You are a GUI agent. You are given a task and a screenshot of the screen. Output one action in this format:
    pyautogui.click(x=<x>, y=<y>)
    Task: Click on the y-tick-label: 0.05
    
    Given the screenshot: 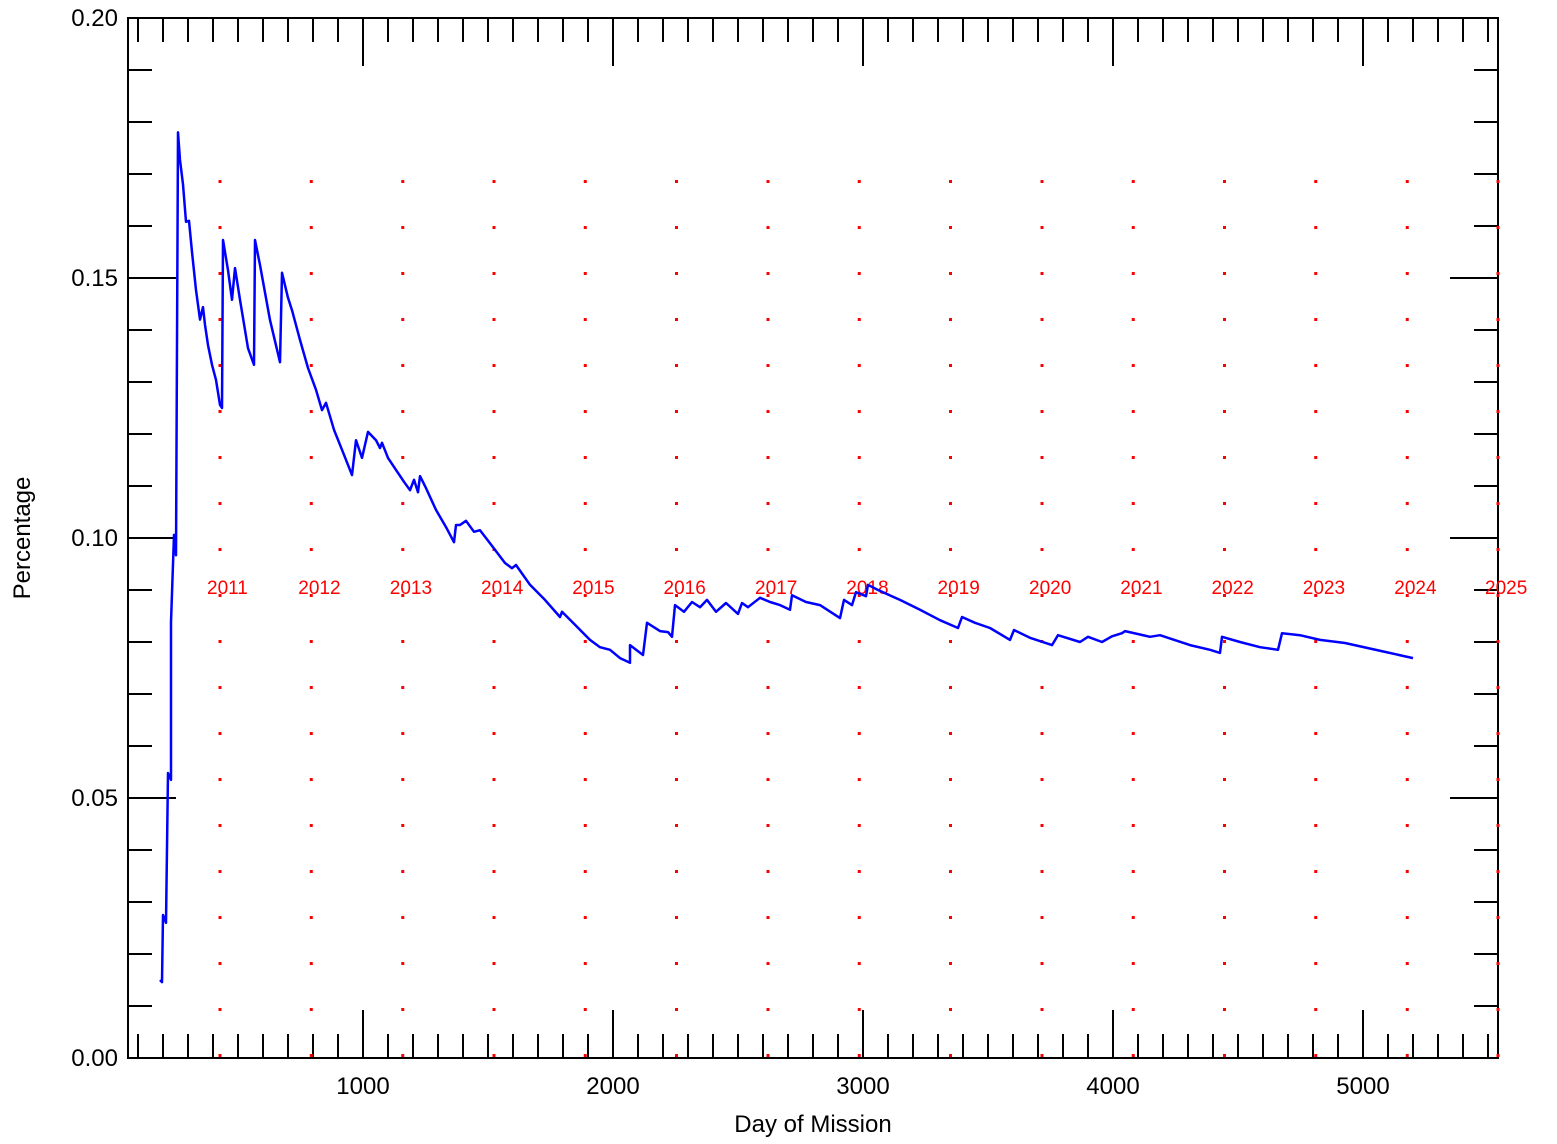 What is the action you would take?
    pyautogui.click(x=94, y=798)
    